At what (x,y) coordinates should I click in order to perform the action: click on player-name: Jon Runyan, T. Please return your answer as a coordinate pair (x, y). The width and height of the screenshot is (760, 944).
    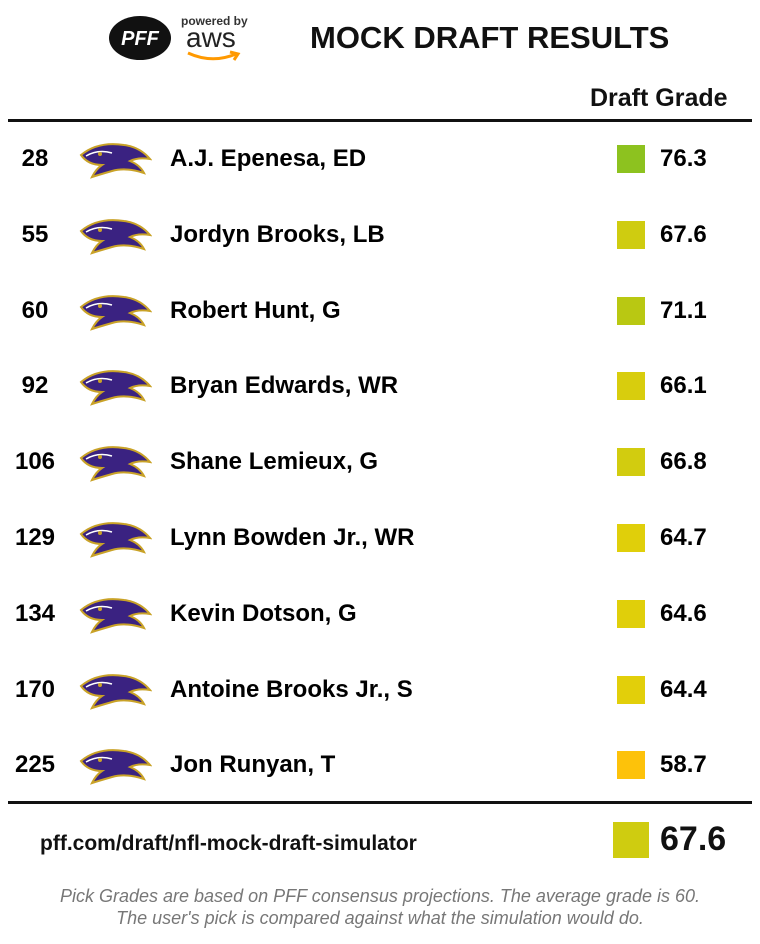
    Looking at the image, I should click on (253, 765).